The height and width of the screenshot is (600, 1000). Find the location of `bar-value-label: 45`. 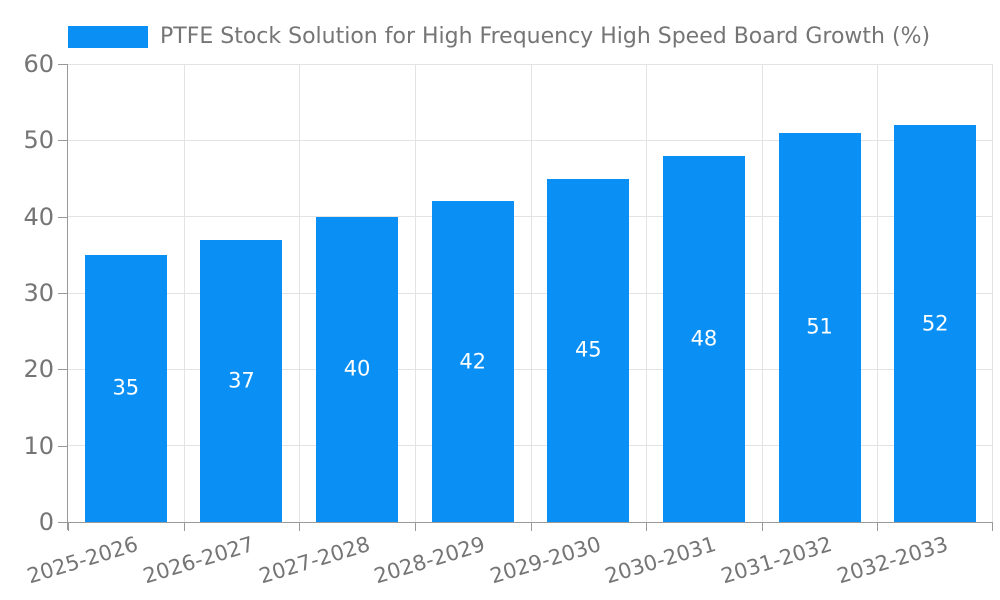

bar-value-label: 45 is located at coordinates (588, 349).